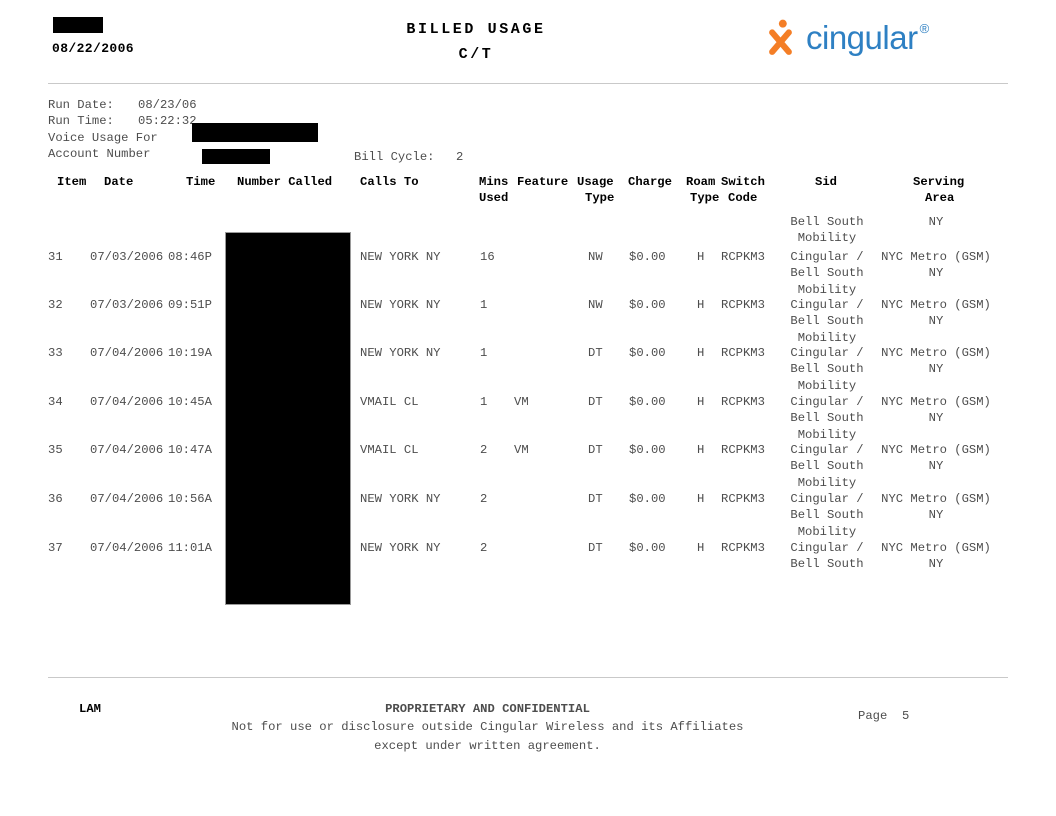 The width and height of the screenshot is (1056, 816). What do you see at coordinates (81, 105) in the screenshot?
I see `run-date-label: Run Date:` at bounding box center [81, 105].